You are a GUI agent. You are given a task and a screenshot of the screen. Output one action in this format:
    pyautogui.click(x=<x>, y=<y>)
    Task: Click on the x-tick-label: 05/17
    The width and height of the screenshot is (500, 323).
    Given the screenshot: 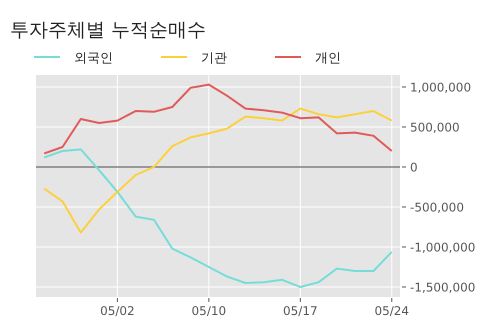 What is the action you would take?
    pyautogui.click(x=300, y=311)
    